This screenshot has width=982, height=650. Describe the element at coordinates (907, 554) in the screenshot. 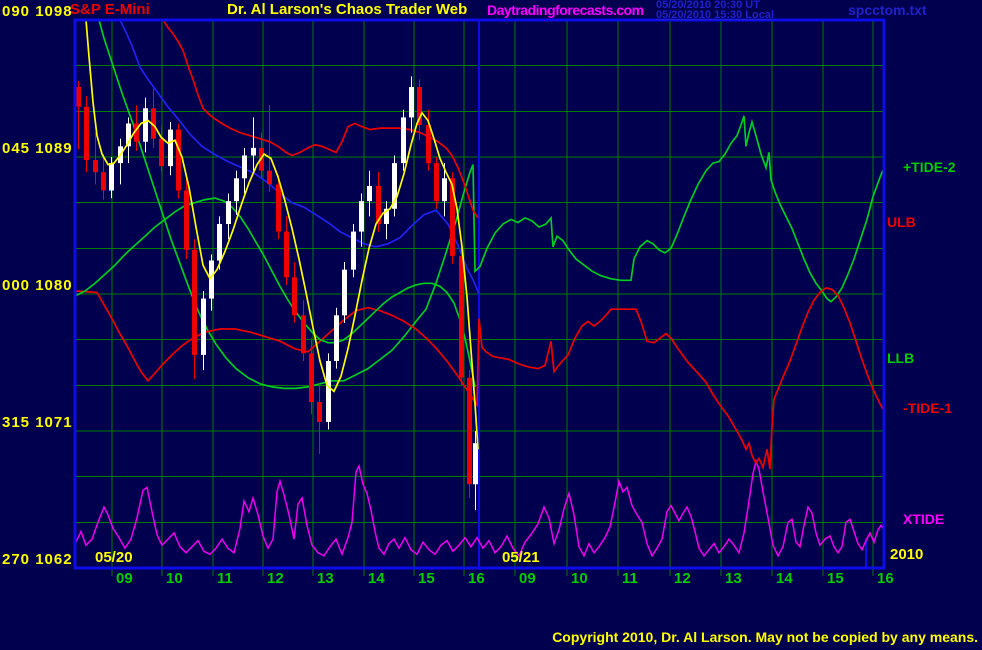

I see `year-label: 2010` at that location.